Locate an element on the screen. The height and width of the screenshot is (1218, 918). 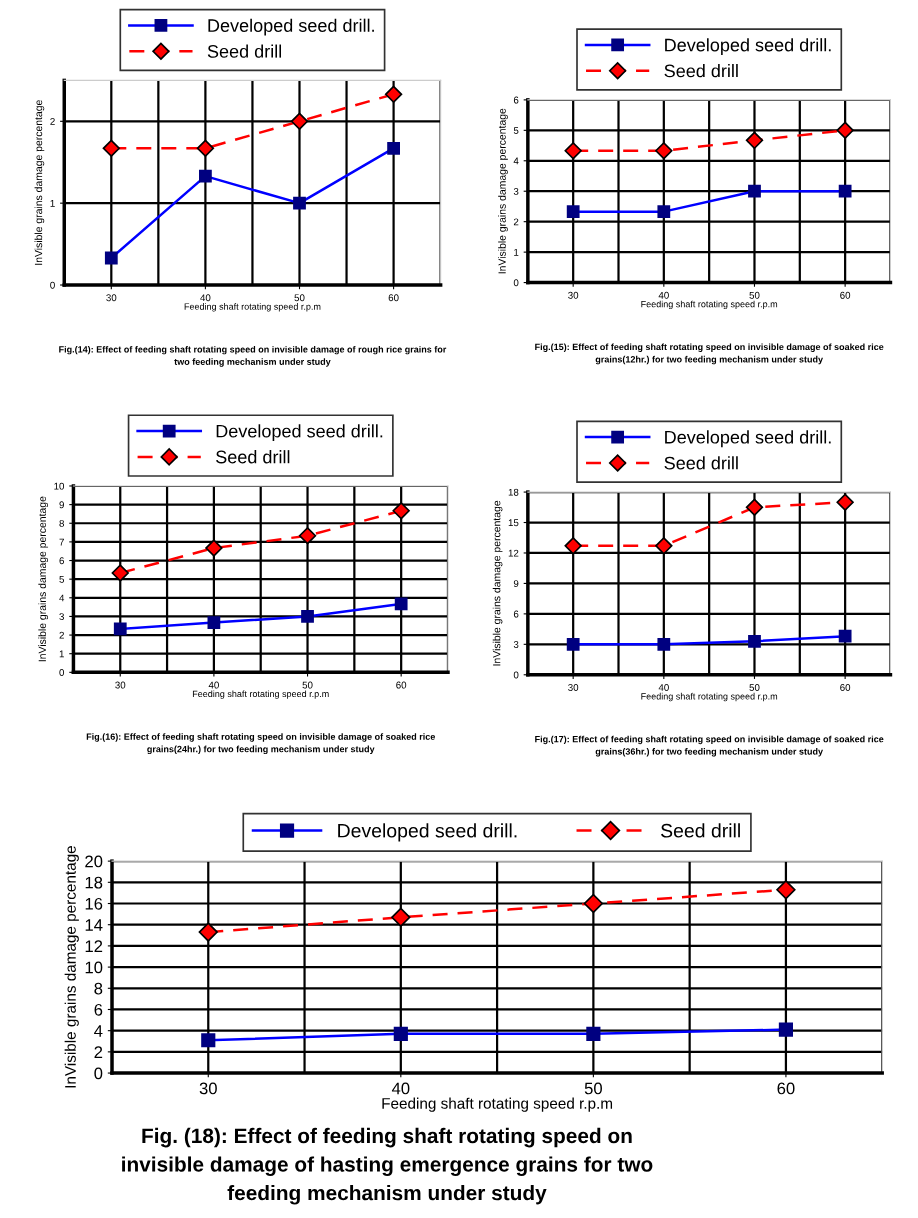
y-tick-label: 15 is located at coordinates (513, 523).